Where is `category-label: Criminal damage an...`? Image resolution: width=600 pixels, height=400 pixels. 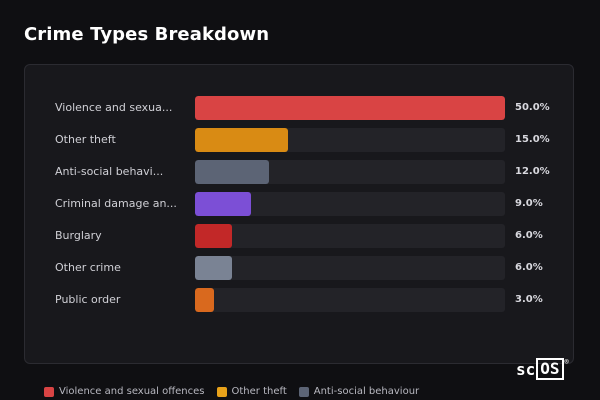 category-label: Criminal damage an... is located at coordinates (116, 203).